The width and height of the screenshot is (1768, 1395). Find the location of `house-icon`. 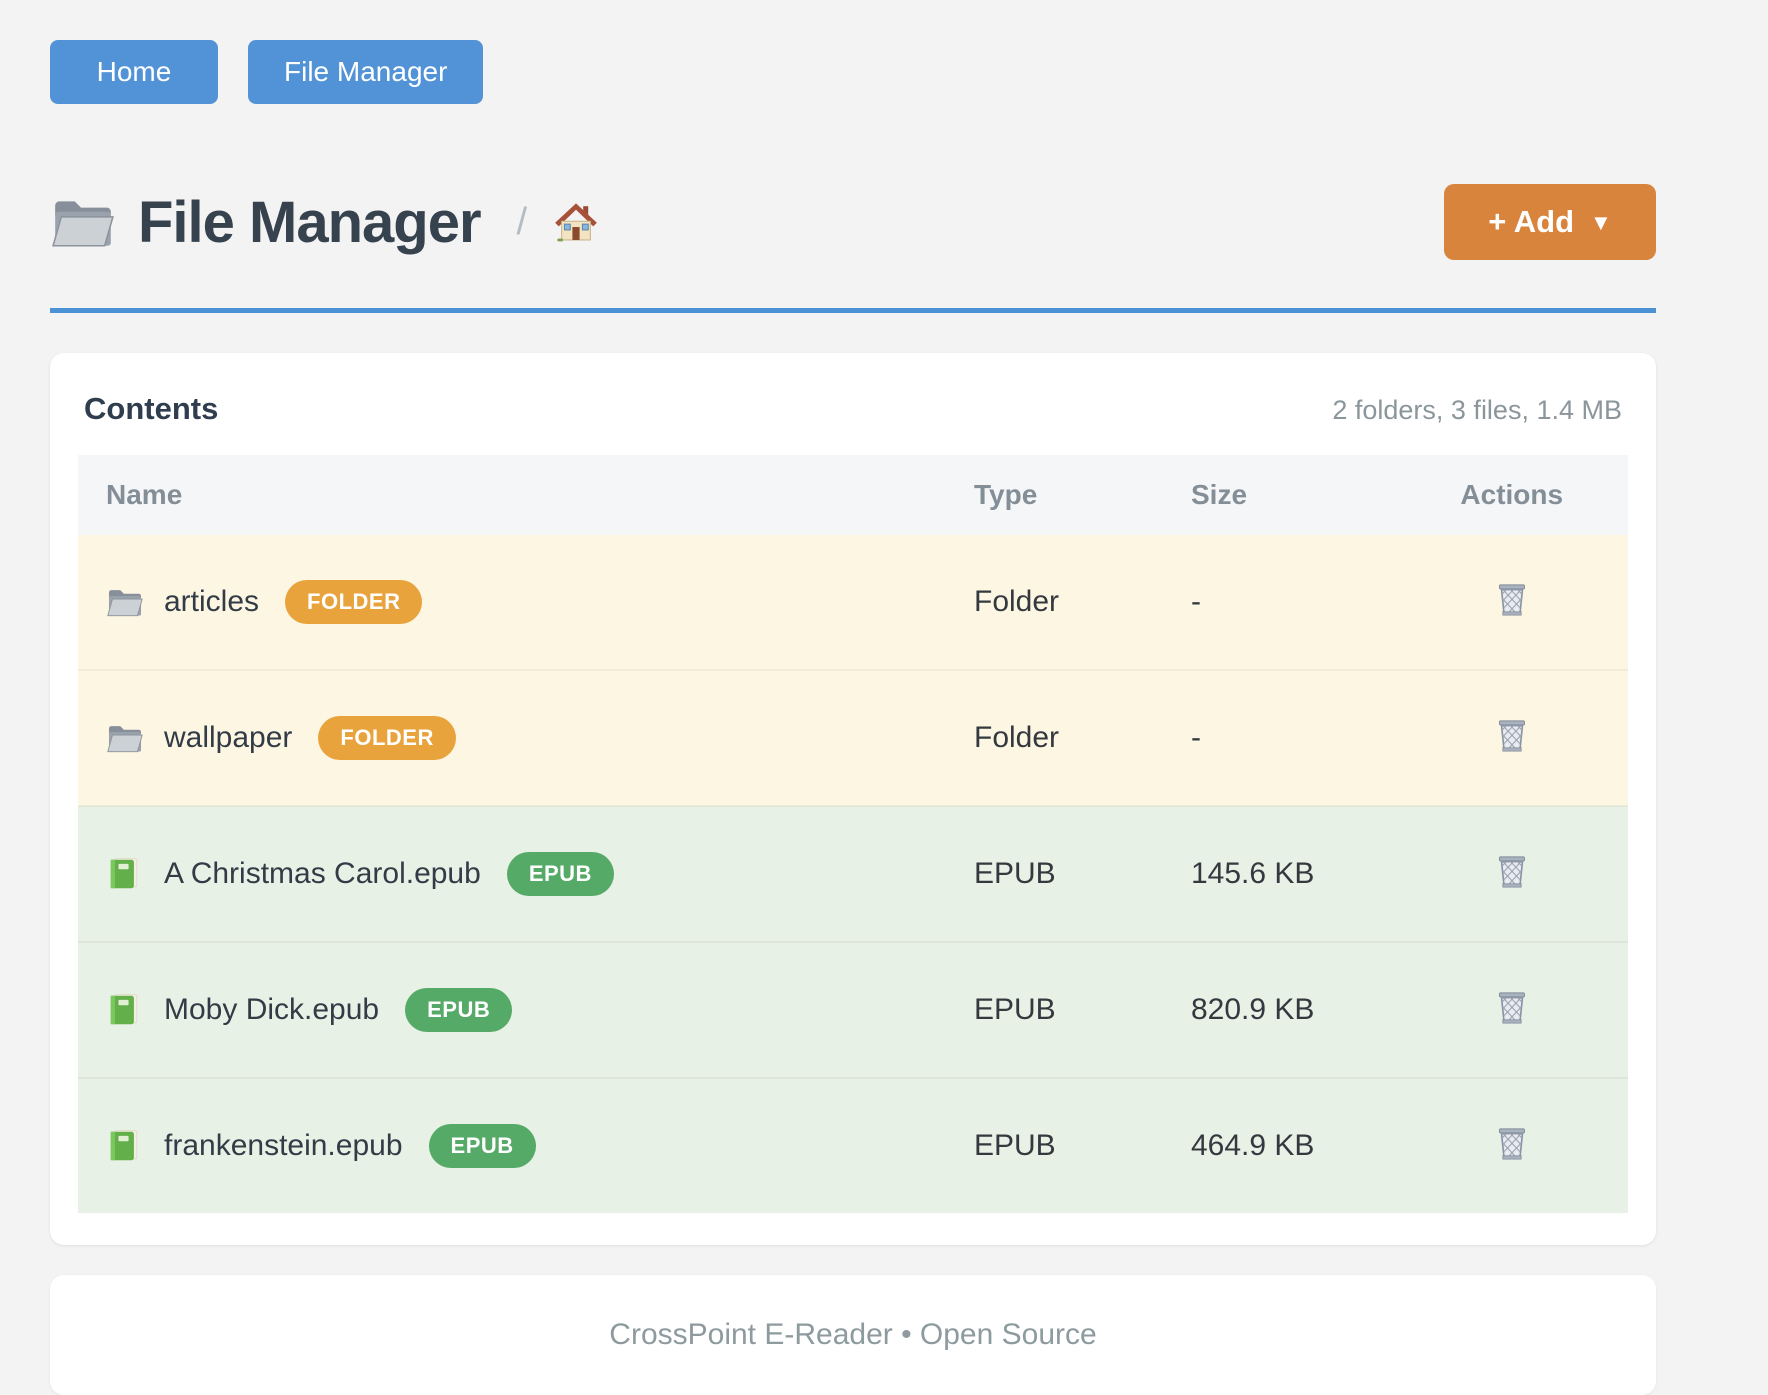

house-icon is located at coordinates (574, 222).